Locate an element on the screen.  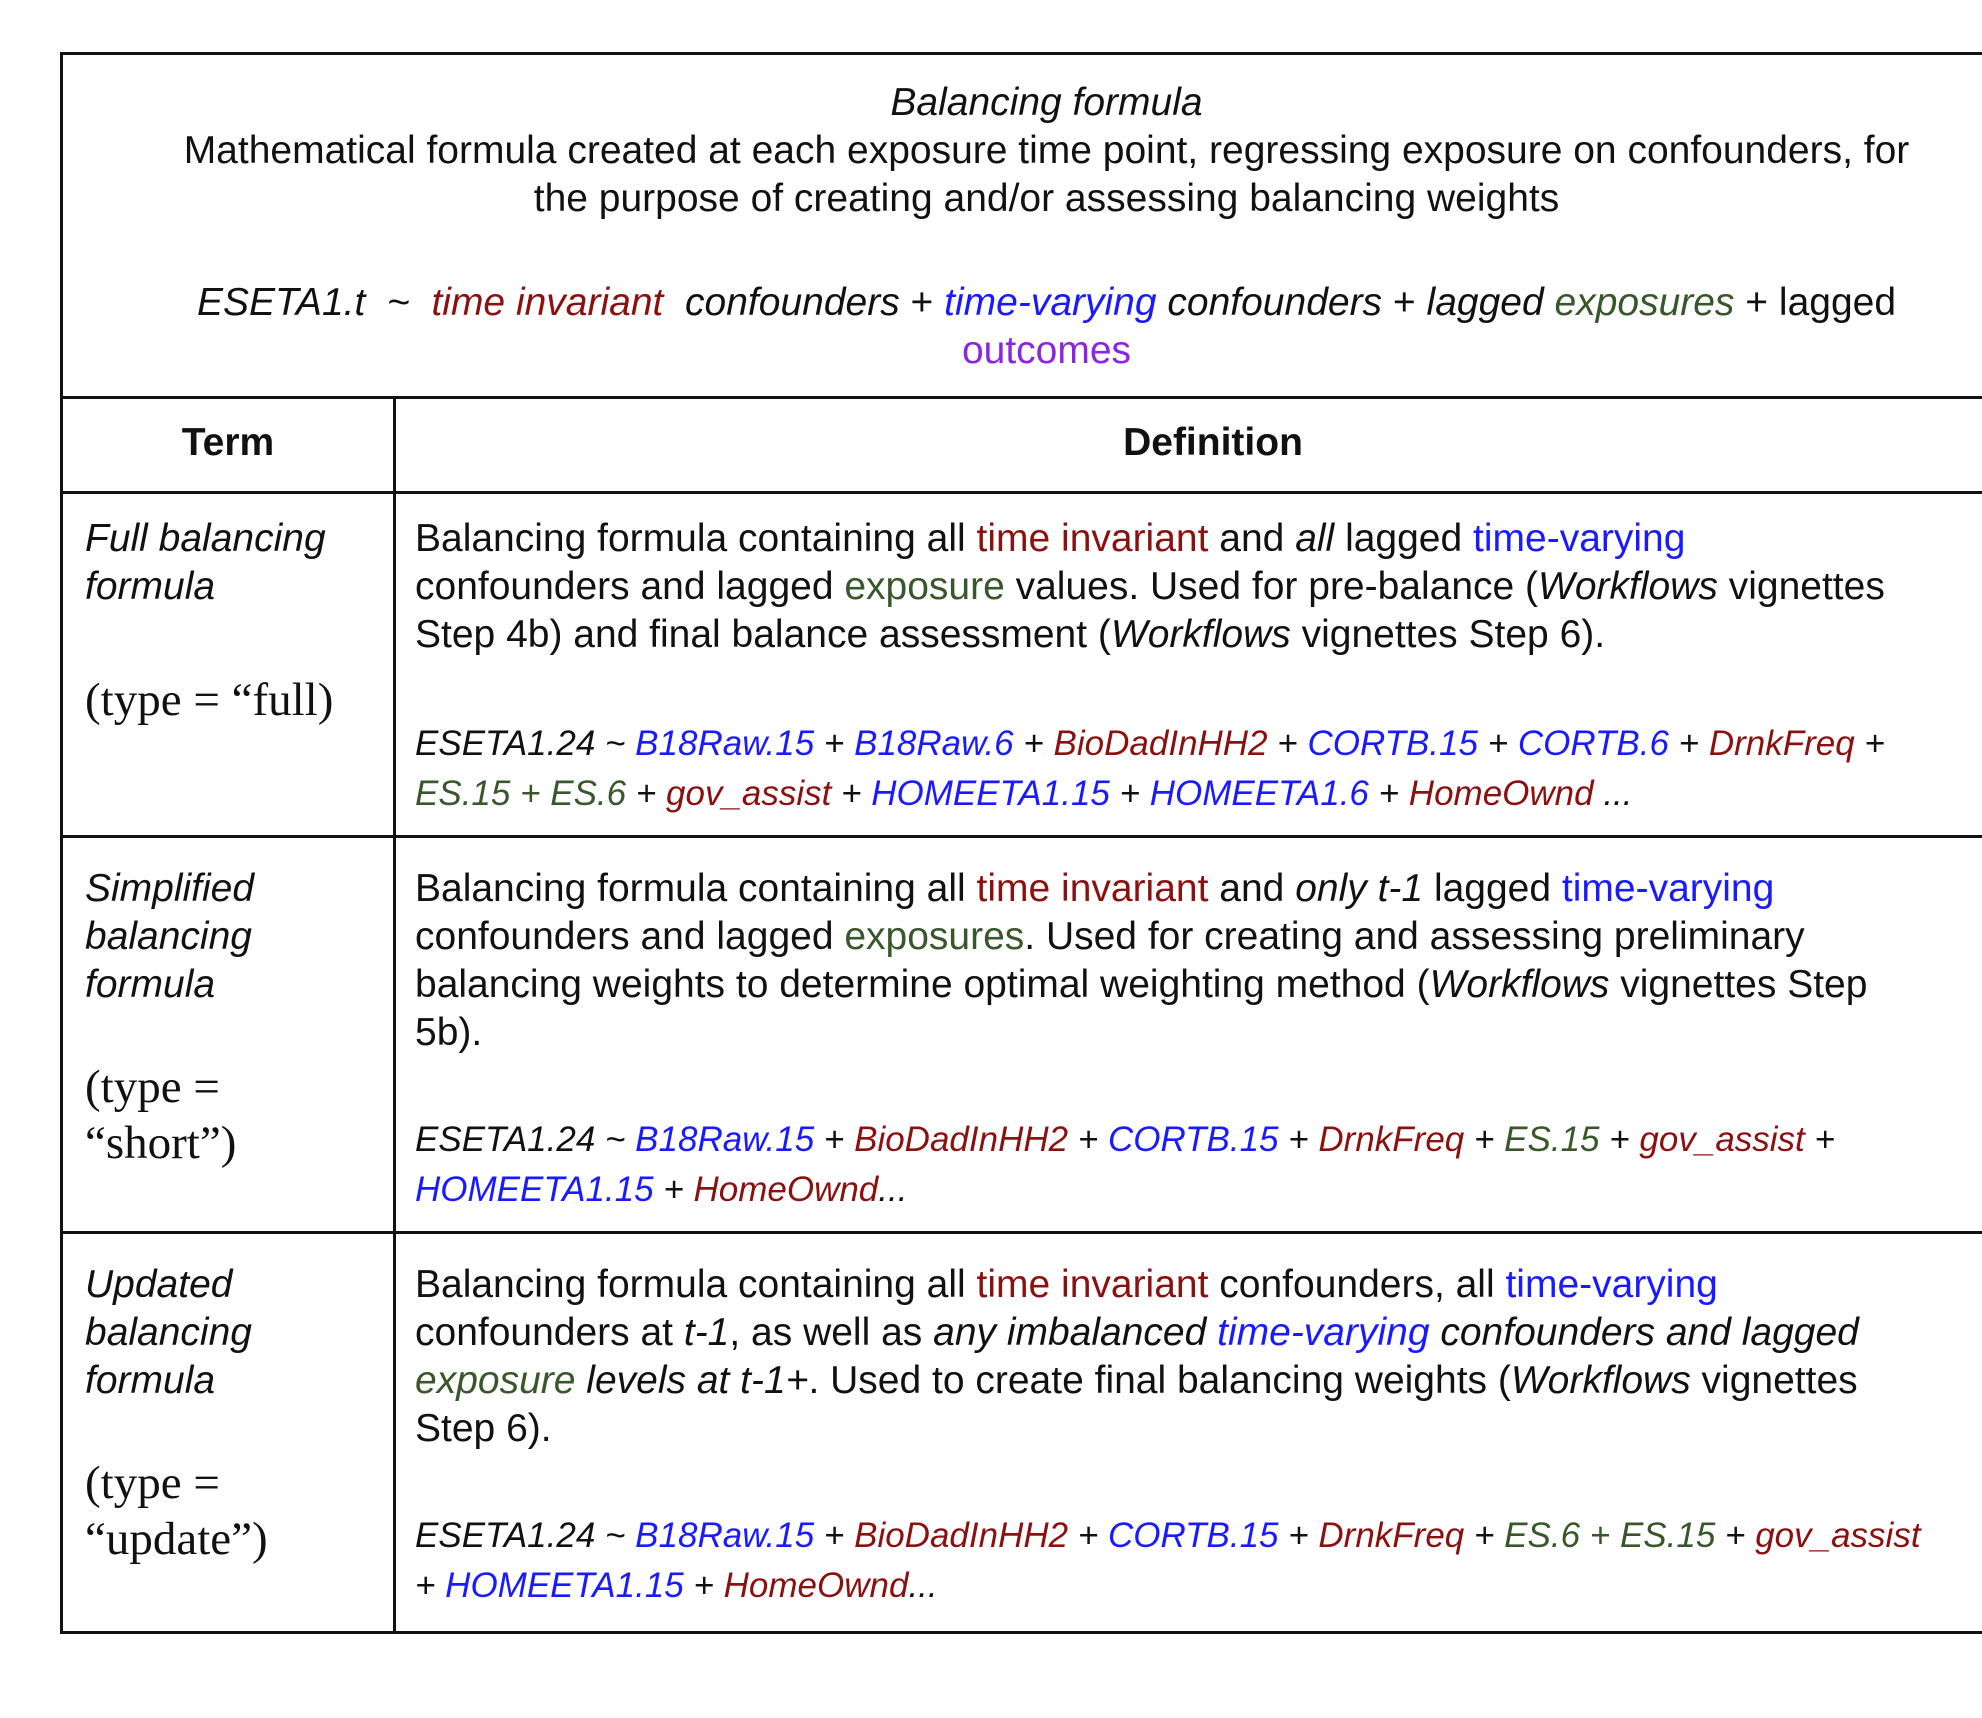
formula-exposures: exposures is located at coordinates (1644, 302).